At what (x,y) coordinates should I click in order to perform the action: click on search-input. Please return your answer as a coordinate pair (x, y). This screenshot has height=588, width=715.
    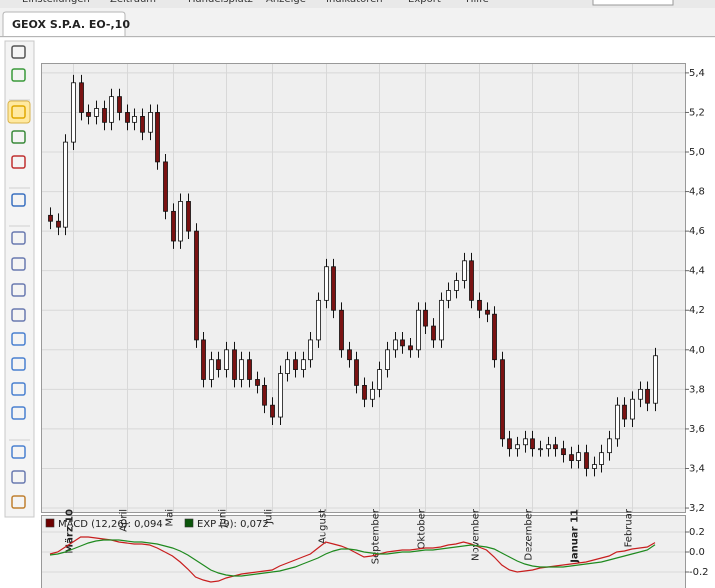
    Looking at the image, I should click on (633, 3).